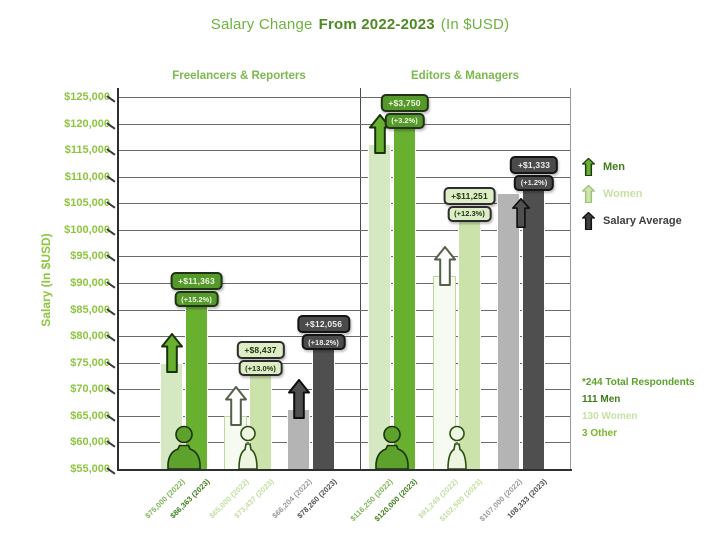  What do you see at coordinates (632, 167) in the screenshot?
I see `legend-item-men: Men` at bounding box center [632, 167].